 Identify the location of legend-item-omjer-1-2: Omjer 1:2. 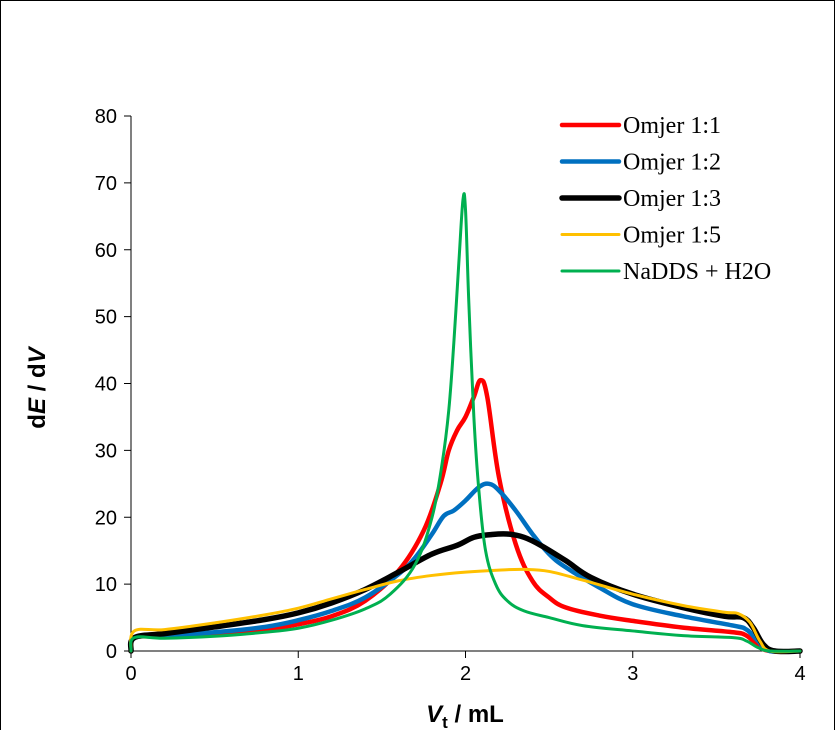
(640, 163).